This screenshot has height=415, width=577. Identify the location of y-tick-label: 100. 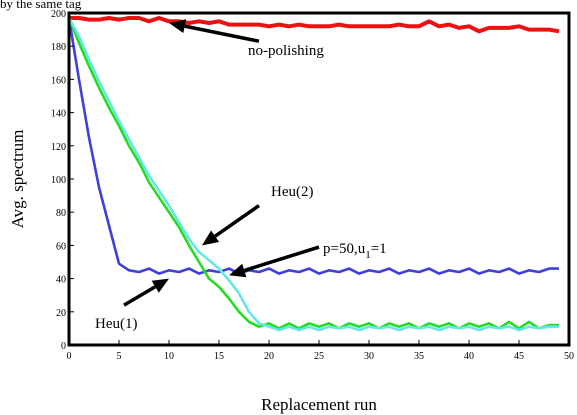
(58, 180).